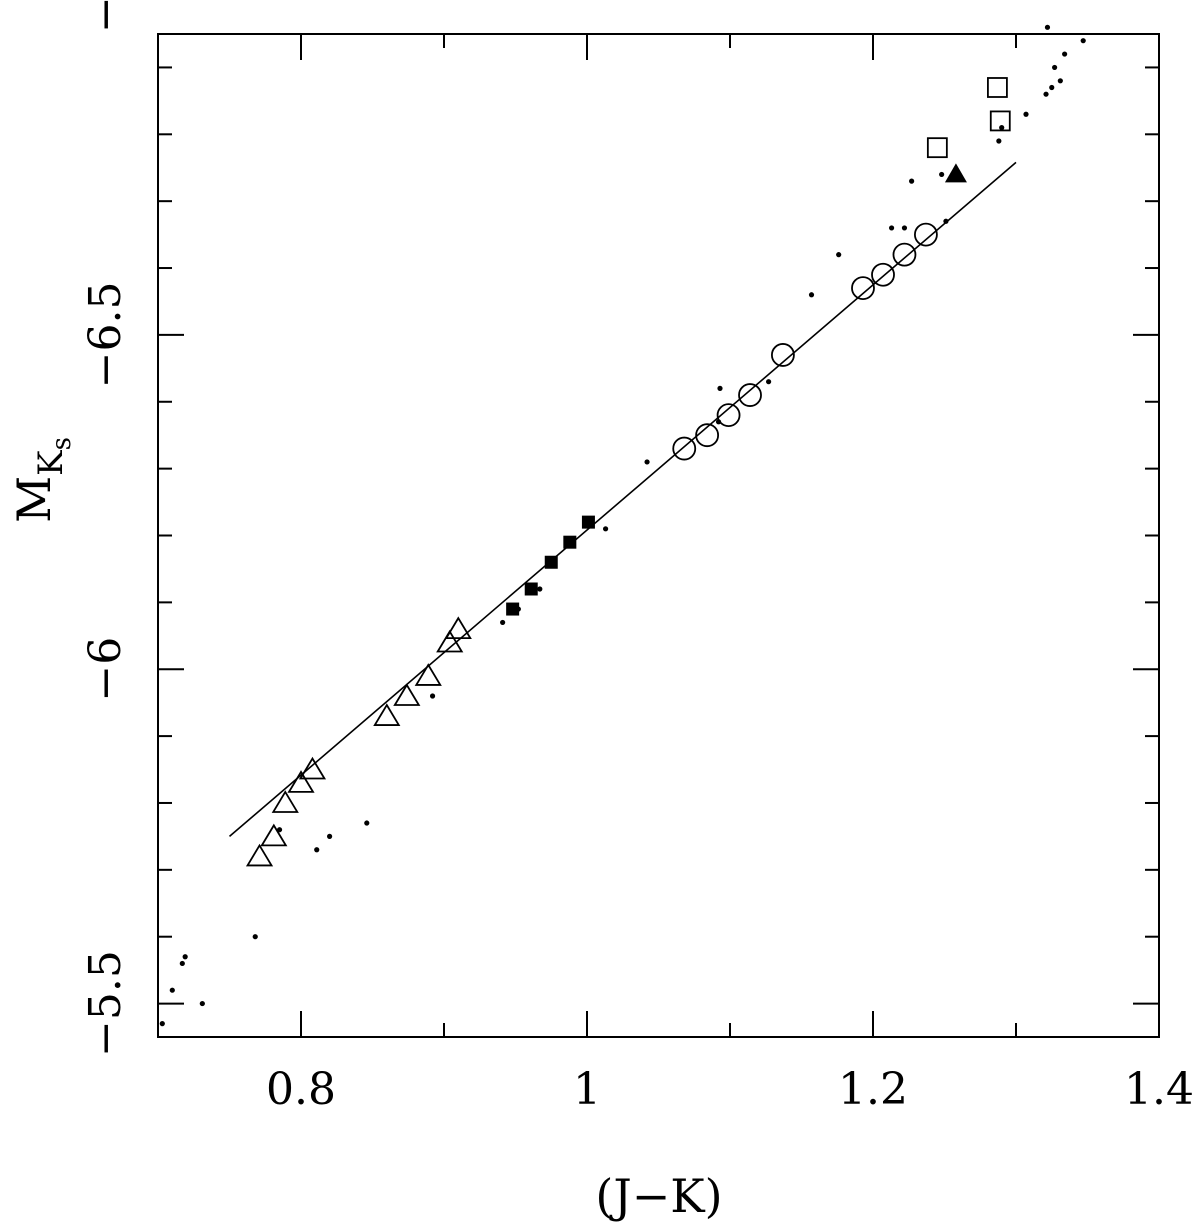  I want to click on y-axis-title-sub: K, so click(51, 463).